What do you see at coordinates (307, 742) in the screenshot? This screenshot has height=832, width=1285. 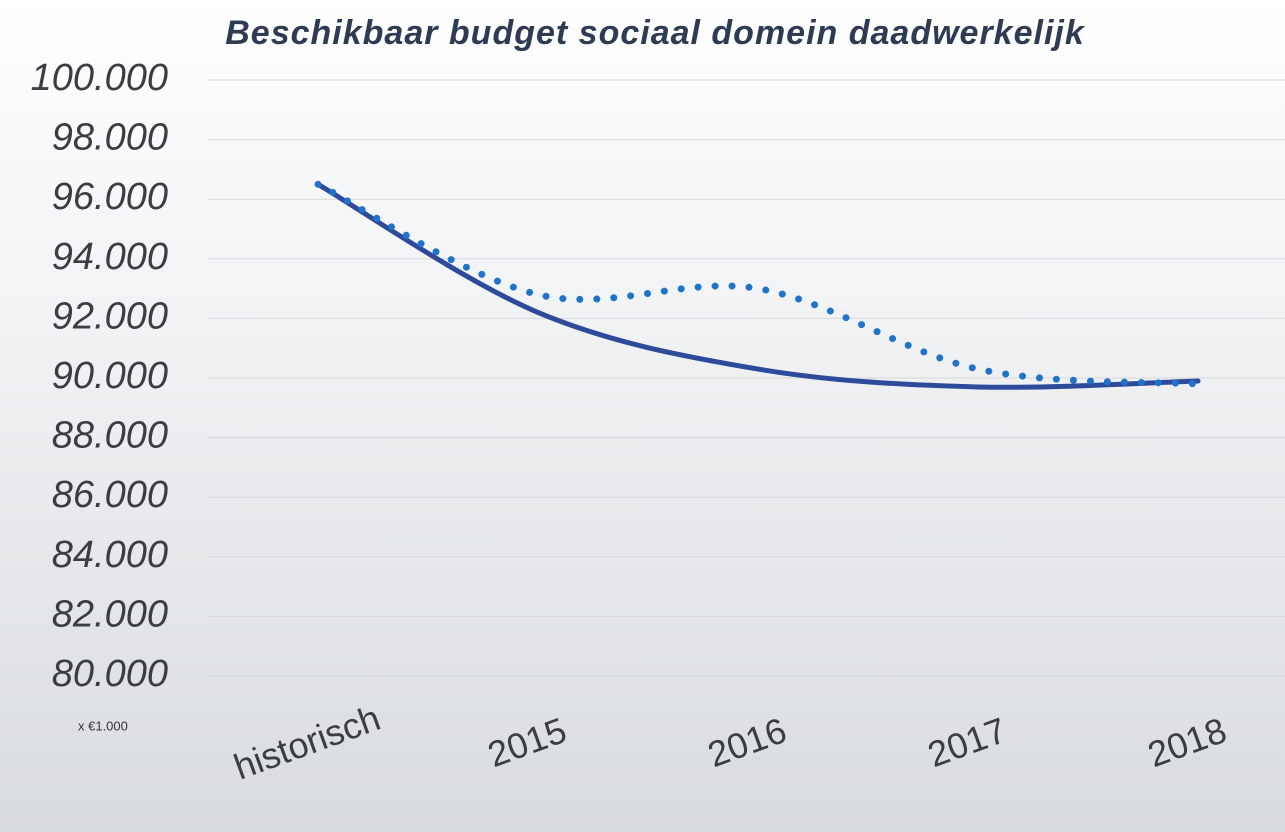 I see `x-tick-label: historisch` at bounding box center [307, 742].